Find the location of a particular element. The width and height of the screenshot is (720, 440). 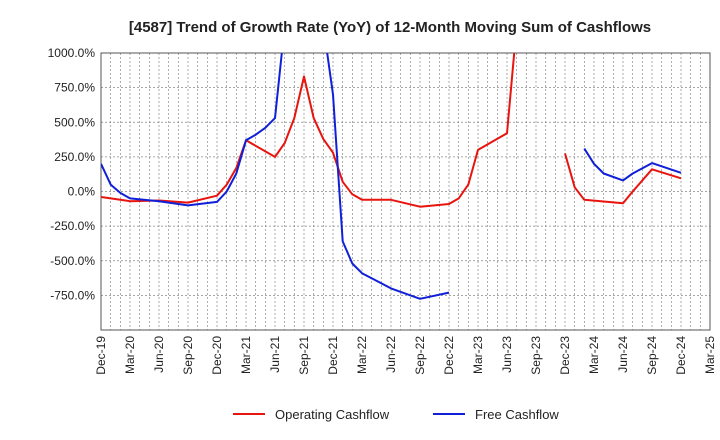

x-tick-label: Dec-20 is located at coordinates (217, 355).